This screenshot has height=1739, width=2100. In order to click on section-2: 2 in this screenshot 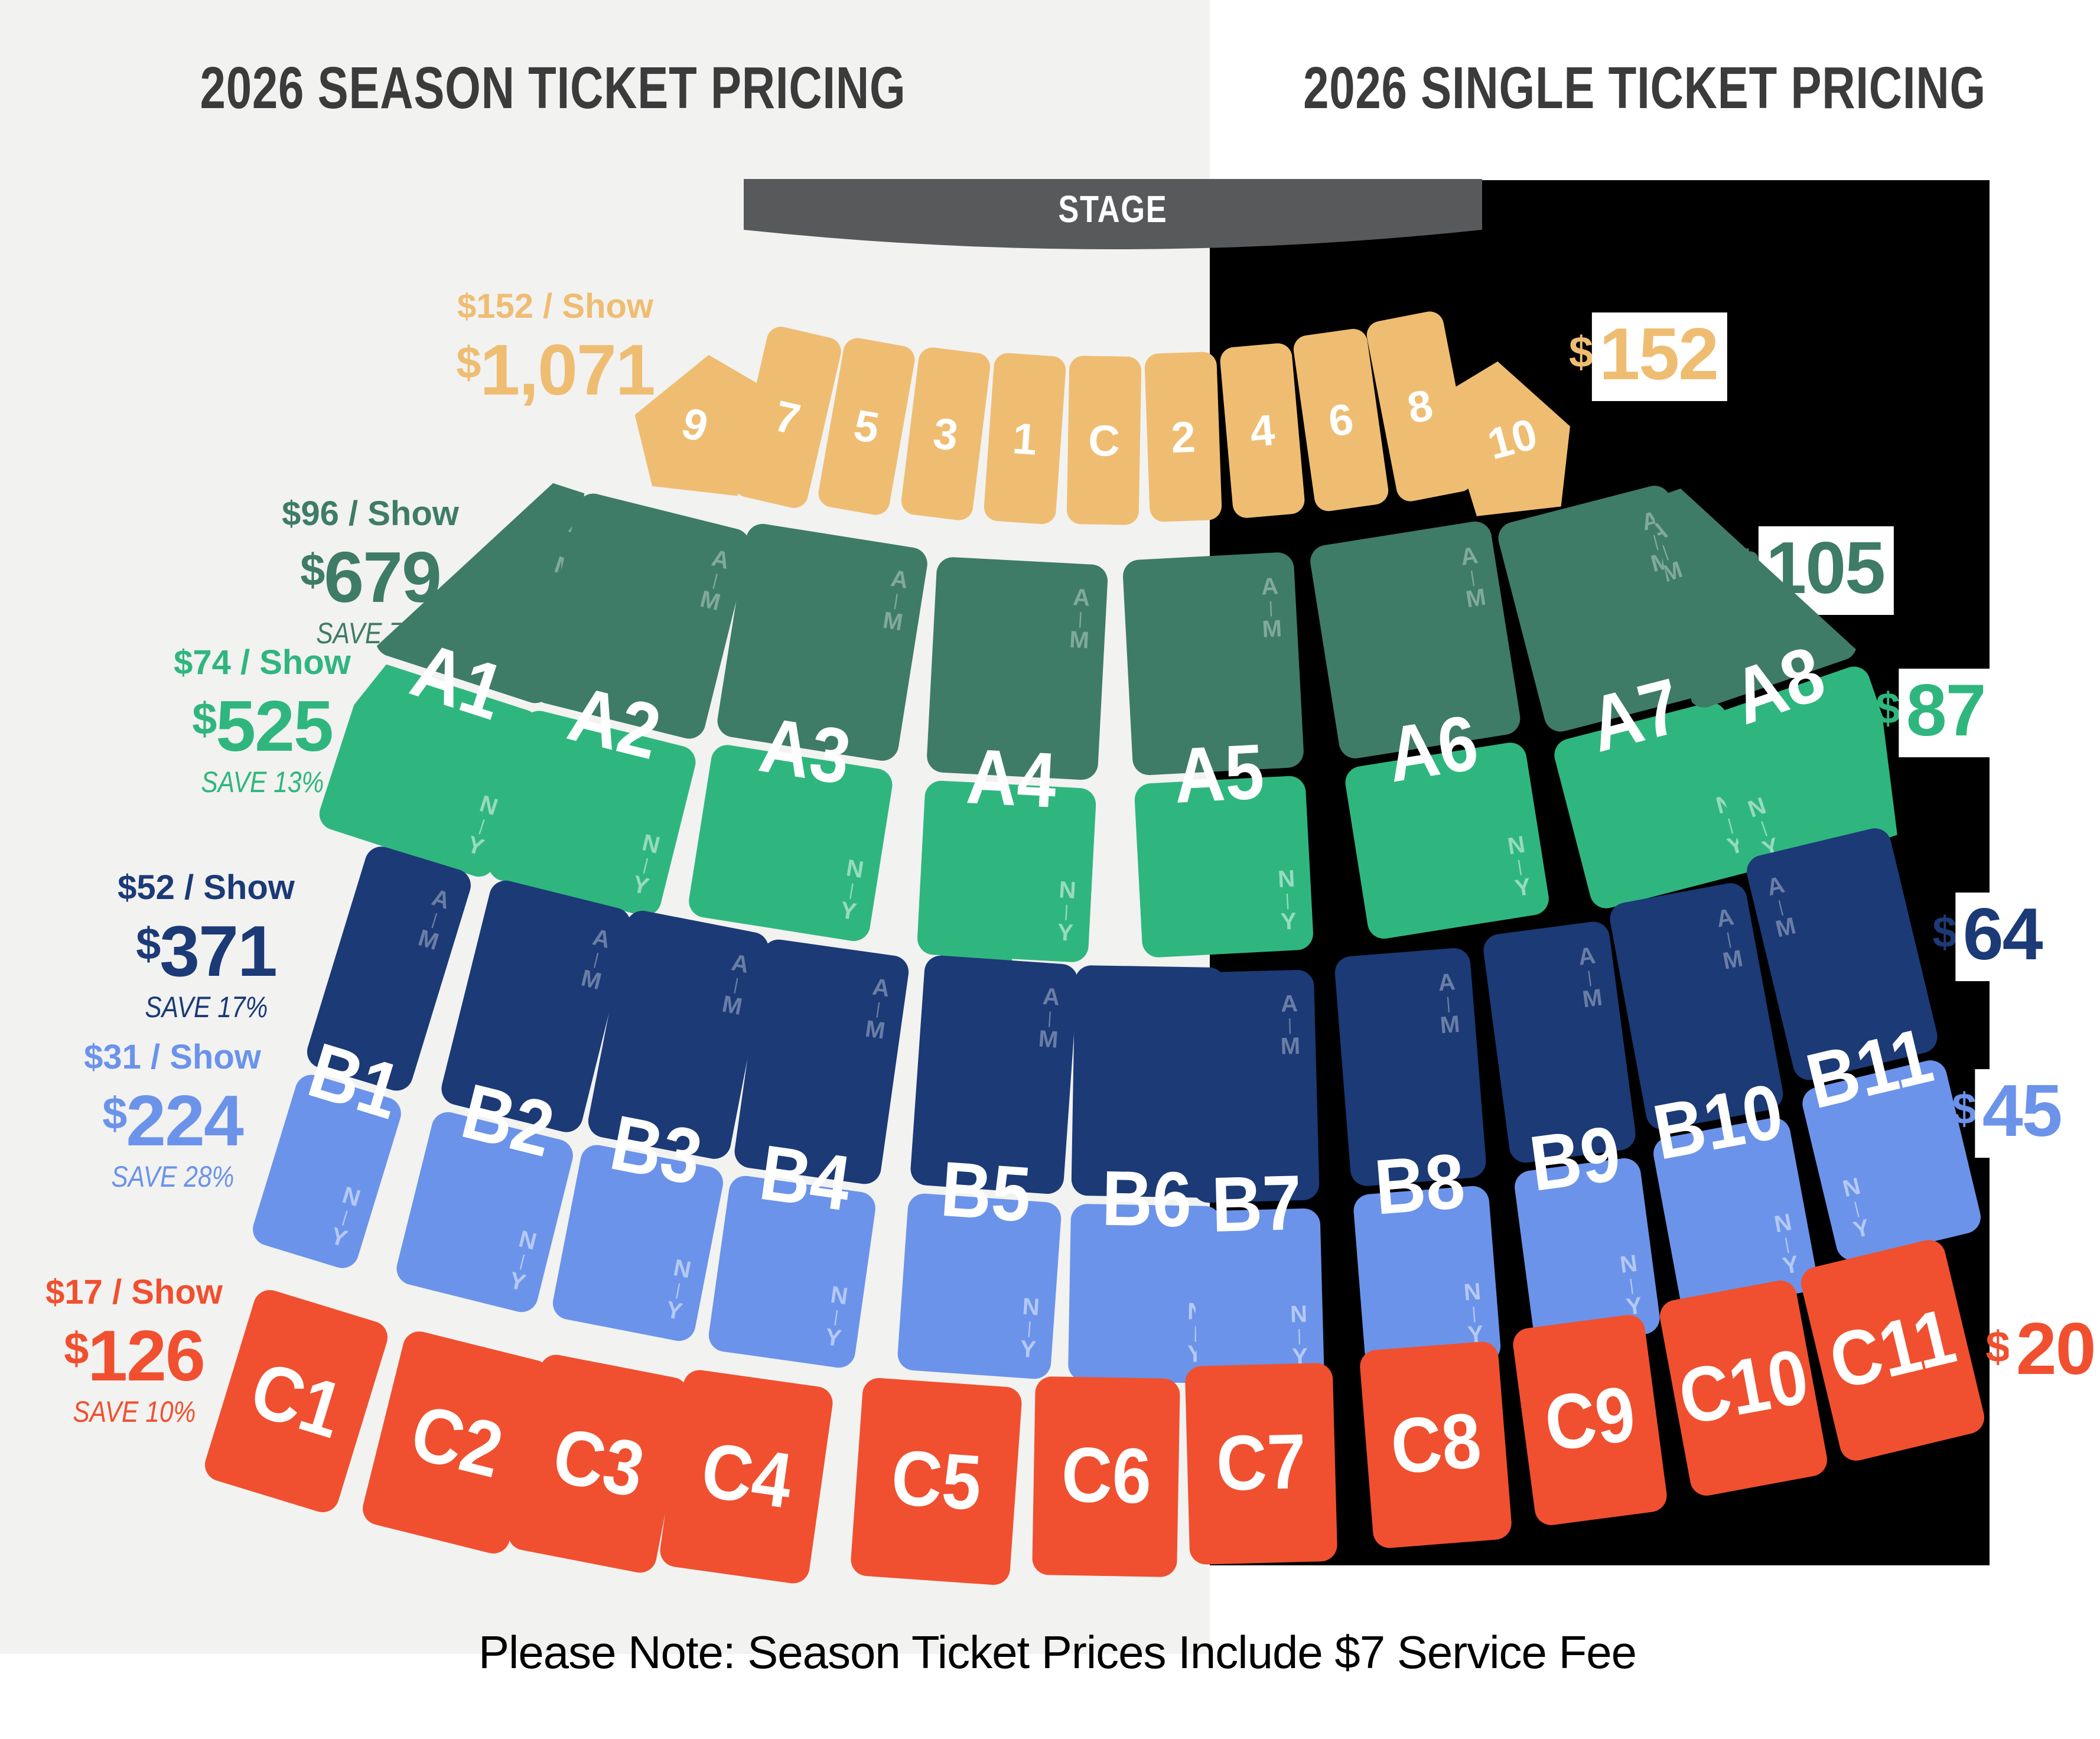, I will do `click(1183, 436)`.